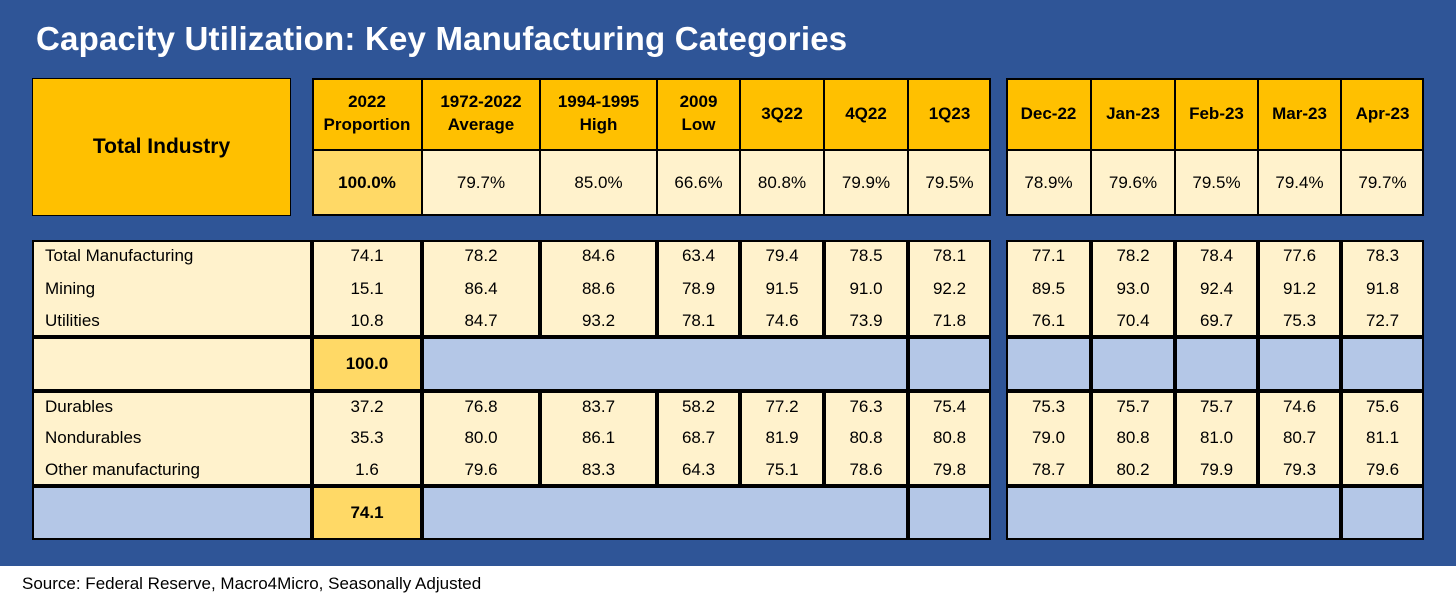 The height and width of the screenshot is (604, 1456). I want to click on total-industry-value: 79.5%, so click(949, 183).